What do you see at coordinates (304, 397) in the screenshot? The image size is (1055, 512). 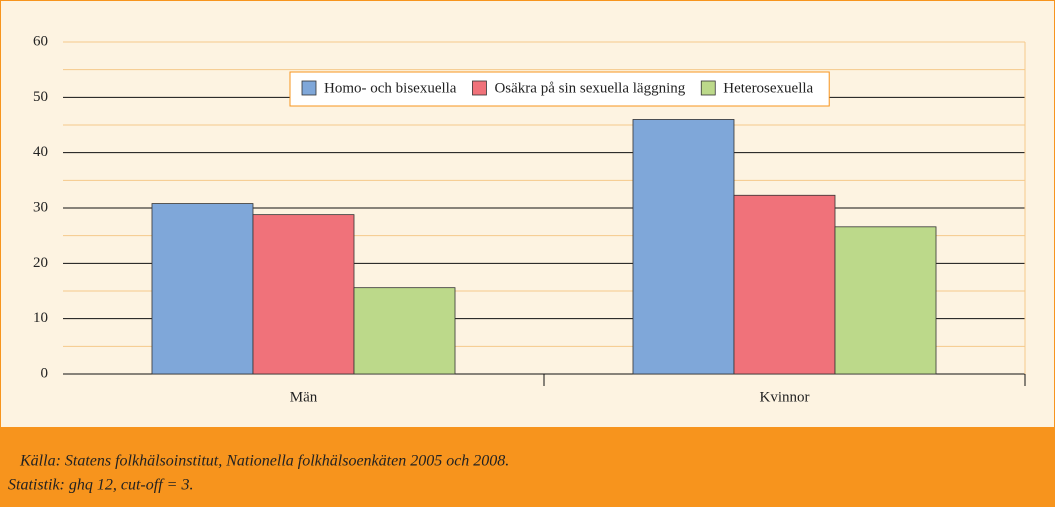 I see `x-tick-label: Män` at bounding box center [304, 397].